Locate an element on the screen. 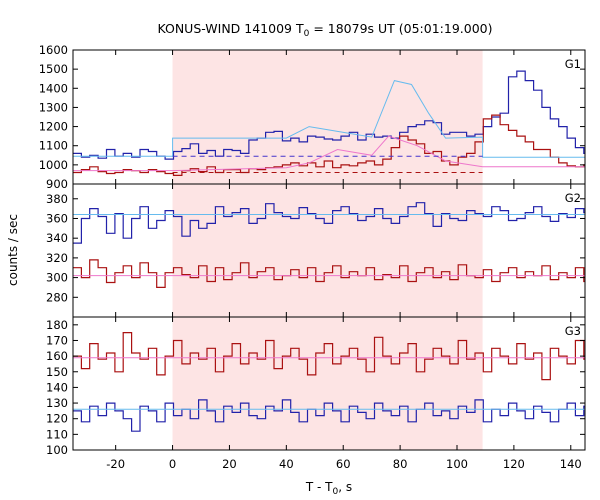  y-tick-label: 180 is located at coordinates (57, 325).